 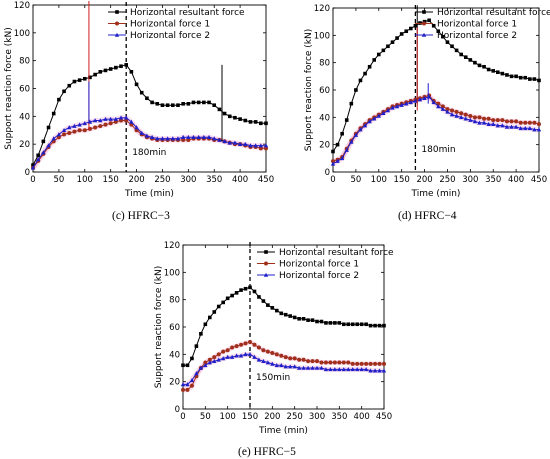 What do you see at coordinates (427, 216) in the screenshot?
I see `chart-caption: (d) HFRC−4` at bounding box center [427, 216].